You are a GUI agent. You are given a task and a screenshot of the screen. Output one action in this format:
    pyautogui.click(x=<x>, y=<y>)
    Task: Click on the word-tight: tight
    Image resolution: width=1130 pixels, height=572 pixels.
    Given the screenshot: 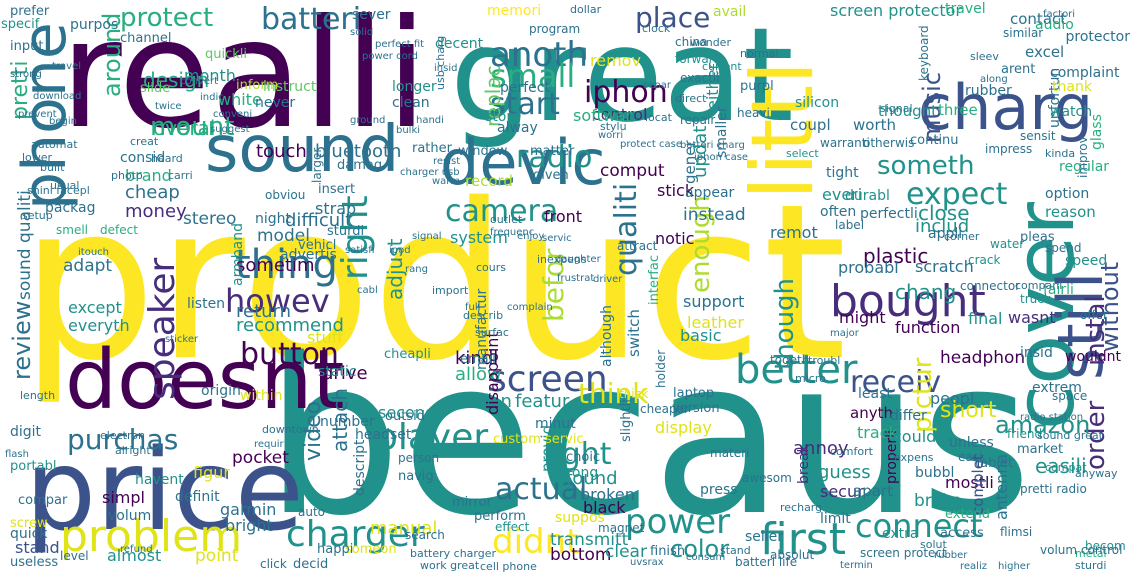 What is the action you would take?
    pyautogui.click(x=842, y=173)
    